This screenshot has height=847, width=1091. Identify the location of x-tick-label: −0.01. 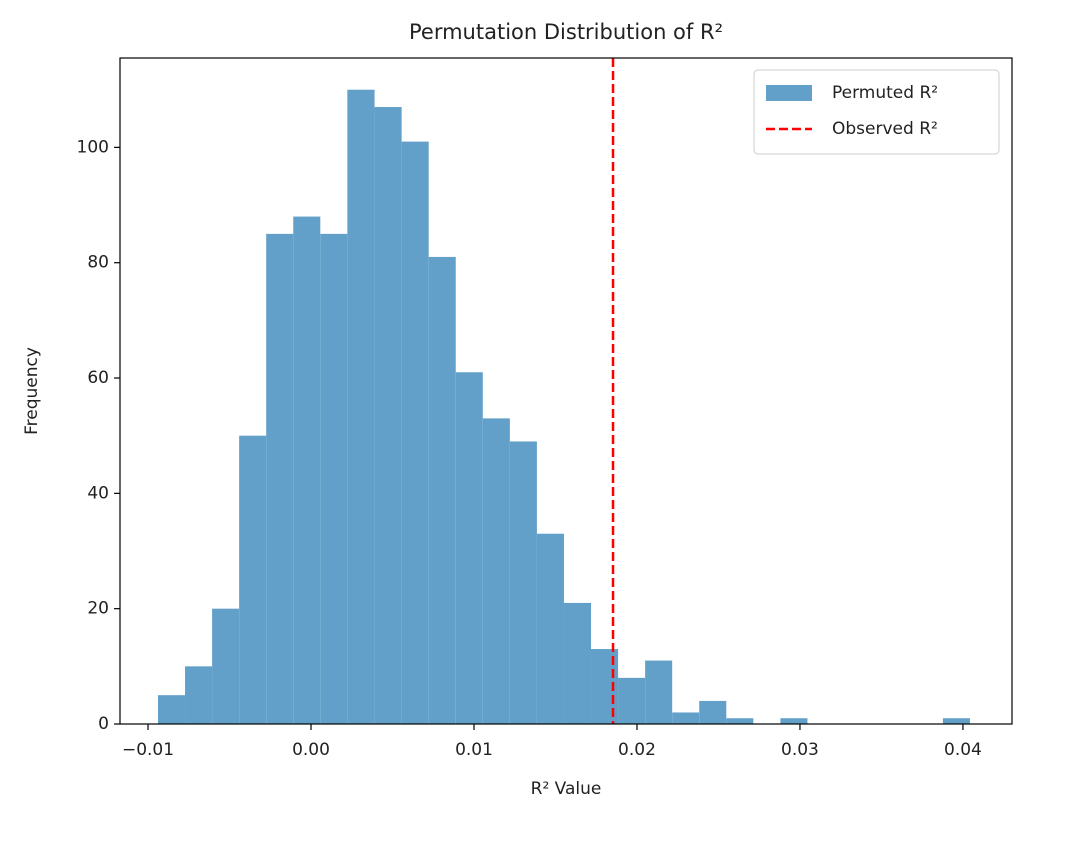
(148, 750).